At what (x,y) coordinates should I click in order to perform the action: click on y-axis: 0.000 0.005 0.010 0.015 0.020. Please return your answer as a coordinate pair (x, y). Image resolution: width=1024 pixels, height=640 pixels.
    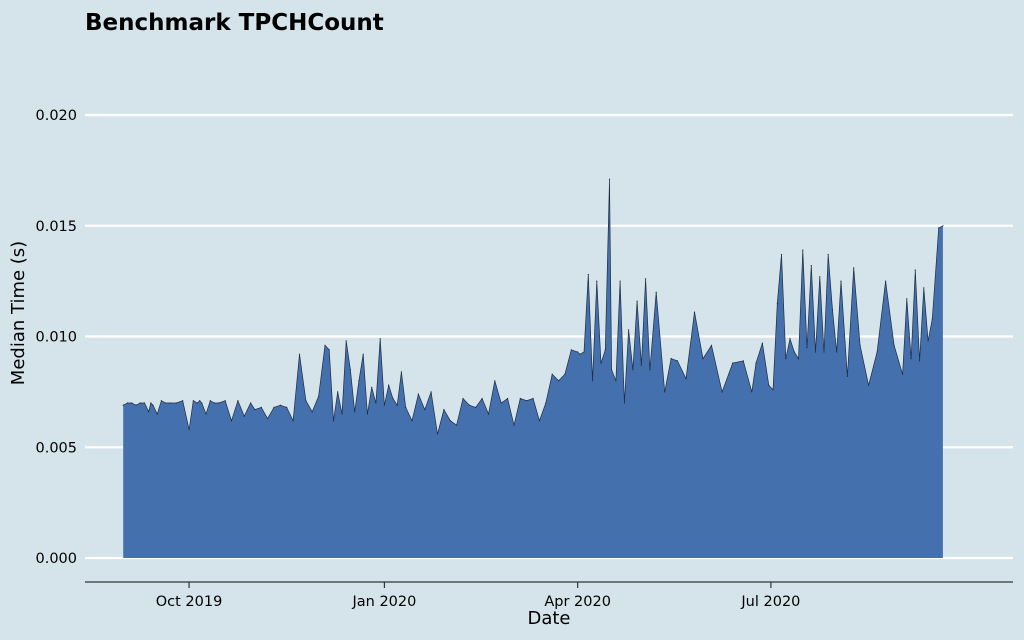
    Looking at the image, I should click on (56, 337).